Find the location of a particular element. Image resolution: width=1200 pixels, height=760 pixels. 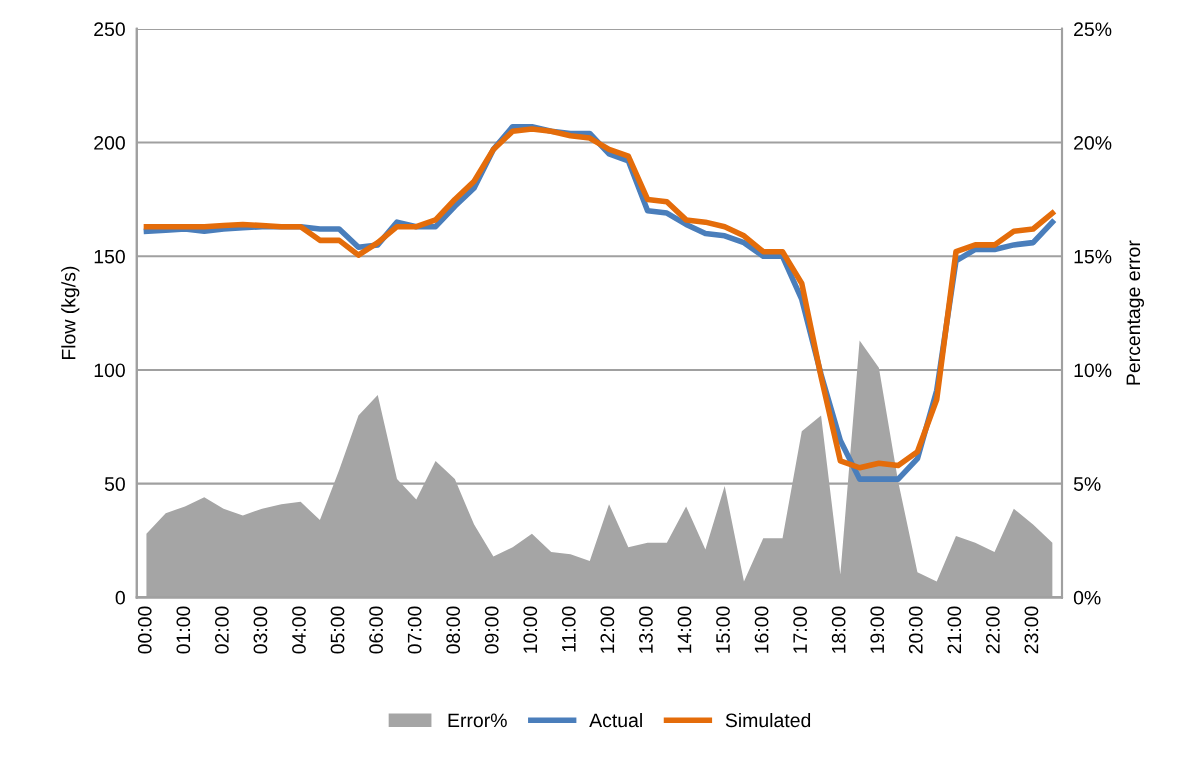

x-tick-label: 04:00 is located at coordinates (299, 630).